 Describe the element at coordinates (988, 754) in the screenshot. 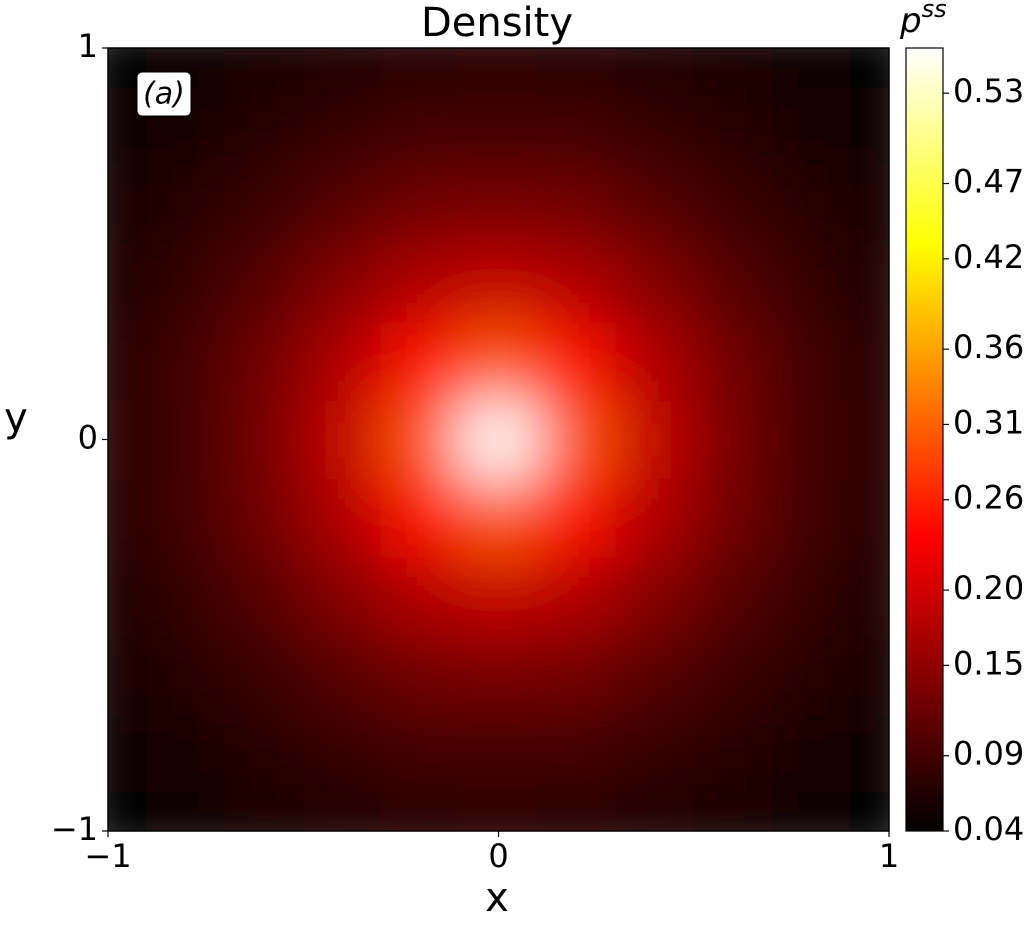

I see `colorbar-tick-label: 0.09` at that location.